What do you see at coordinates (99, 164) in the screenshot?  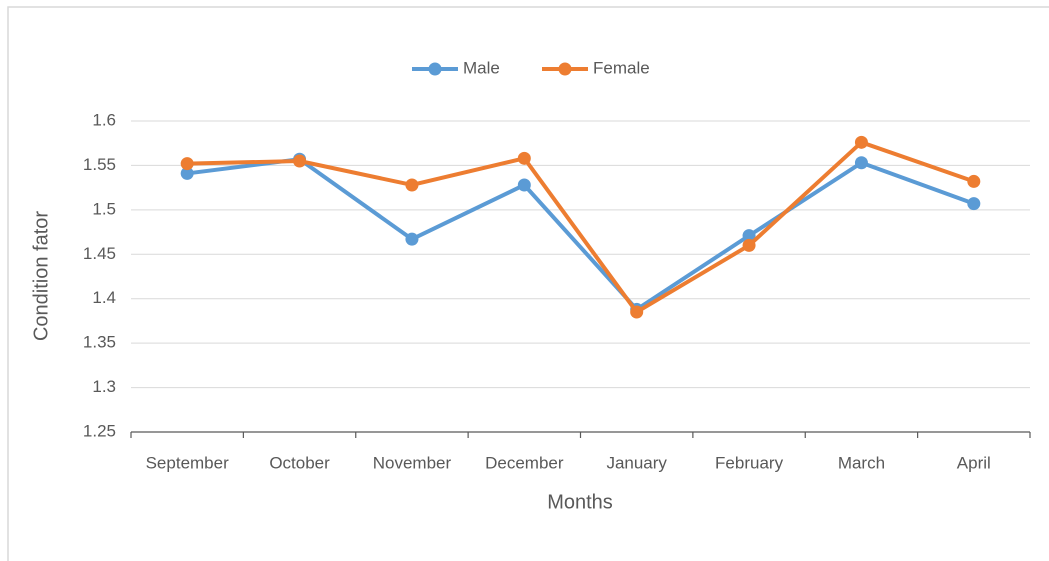 I see `y-tick-label: 1.55` at bounding box center [99, 164].